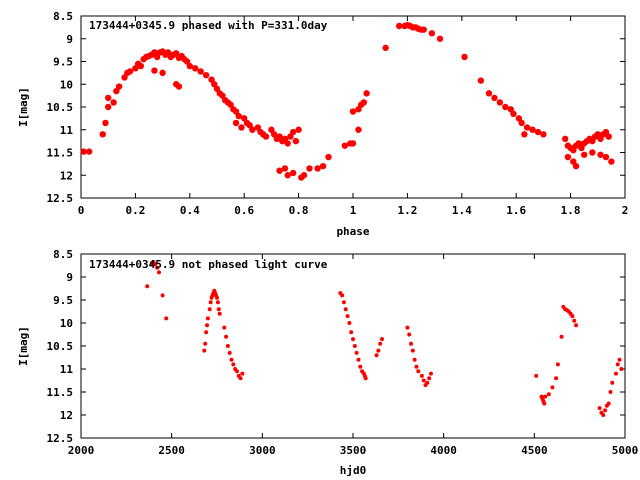 This screenshot has width=640, height=480. Describe the element at coordinates (67, 369) in the screenshot. I see `y-tick-label: 11` at that location.